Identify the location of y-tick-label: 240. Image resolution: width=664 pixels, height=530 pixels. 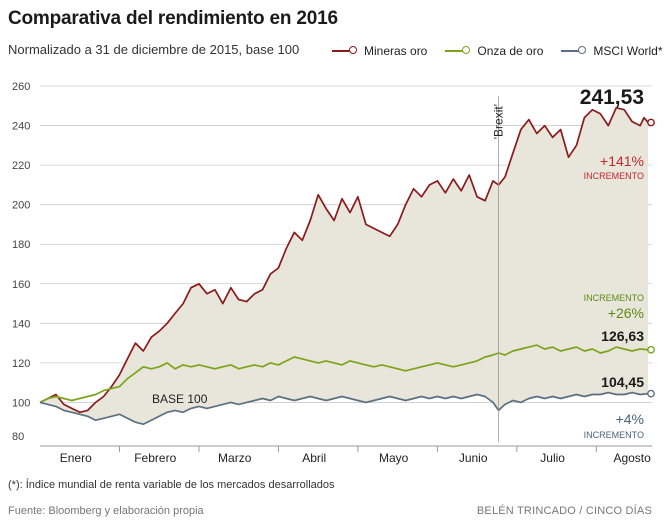
(21, 127).